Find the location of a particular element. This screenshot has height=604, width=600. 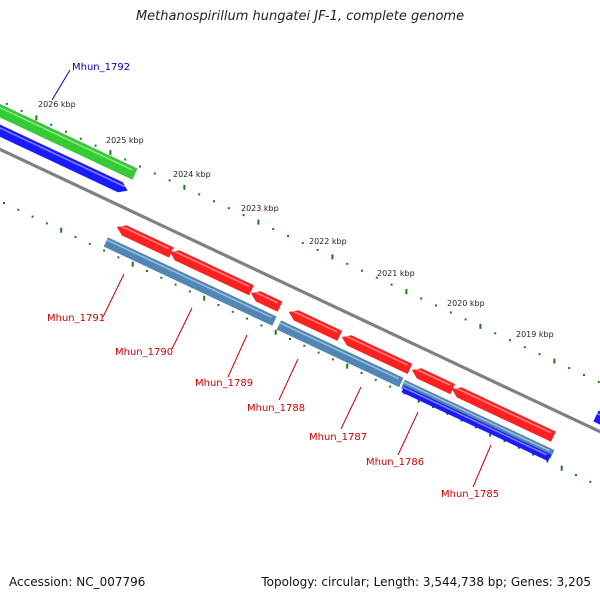

gene-label-mhun-1787: Mhun_1787 is located at coordinates (338, 437).